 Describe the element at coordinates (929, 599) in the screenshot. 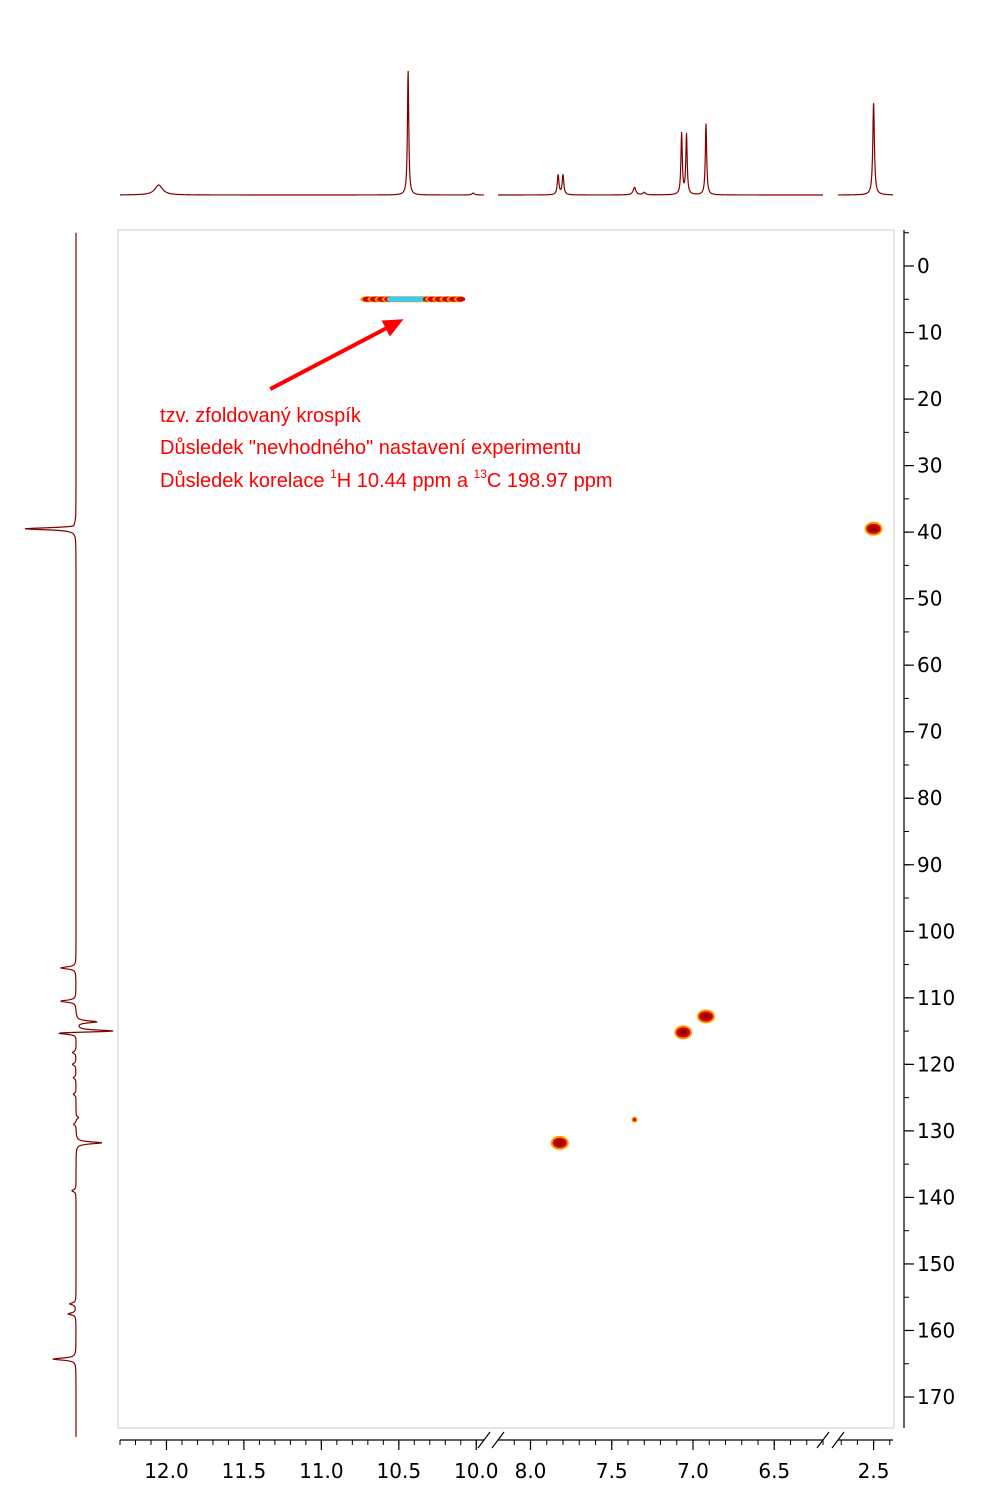

I see `y-tick-label: 50` at that location.